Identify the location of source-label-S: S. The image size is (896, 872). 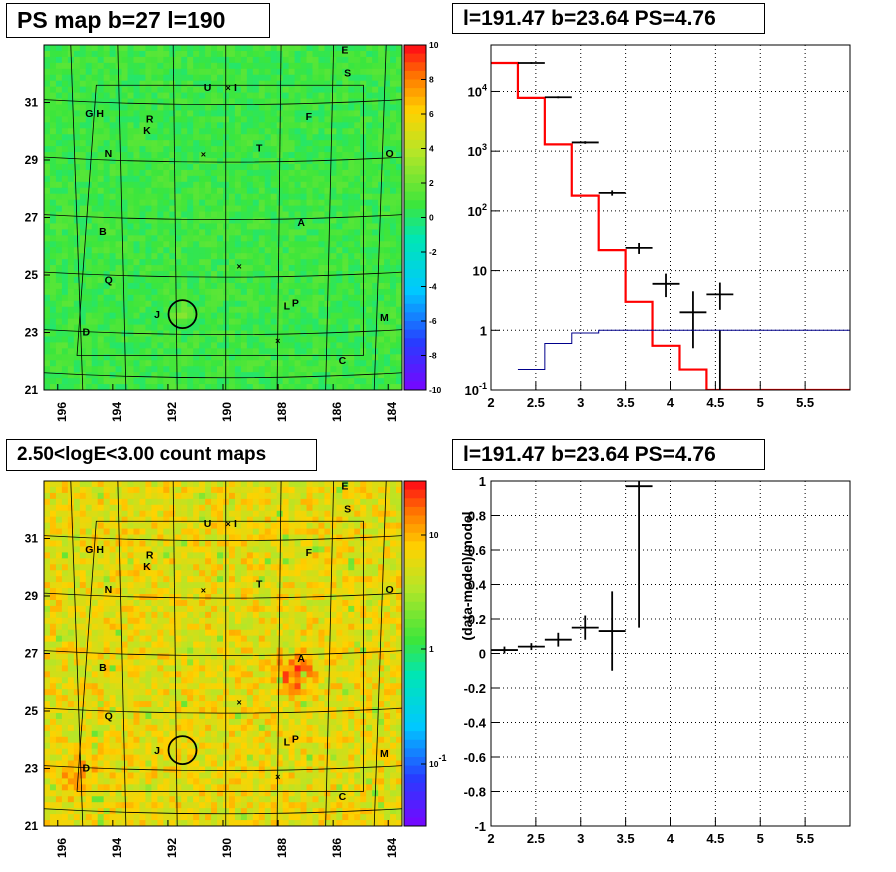
(347, 74).